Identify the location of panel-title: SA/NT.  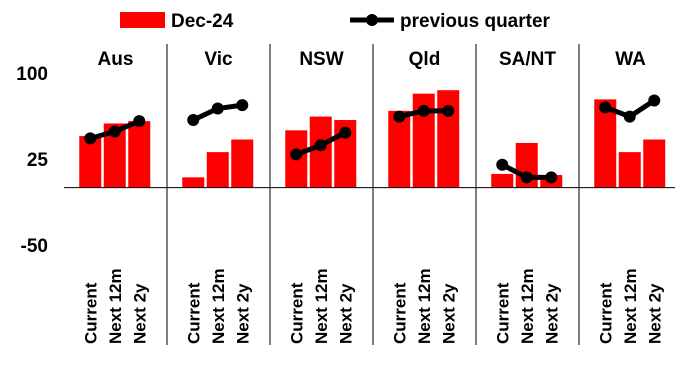
(527, 59).